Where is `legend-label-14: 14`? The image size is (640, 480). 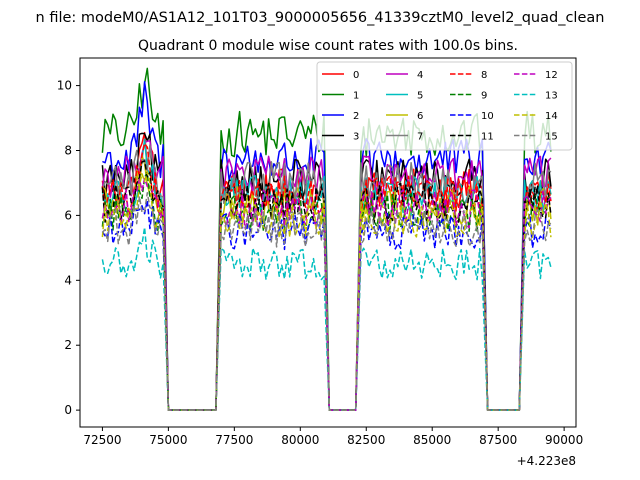 legend-label-14: 14 is located at coordinates (551, 116).